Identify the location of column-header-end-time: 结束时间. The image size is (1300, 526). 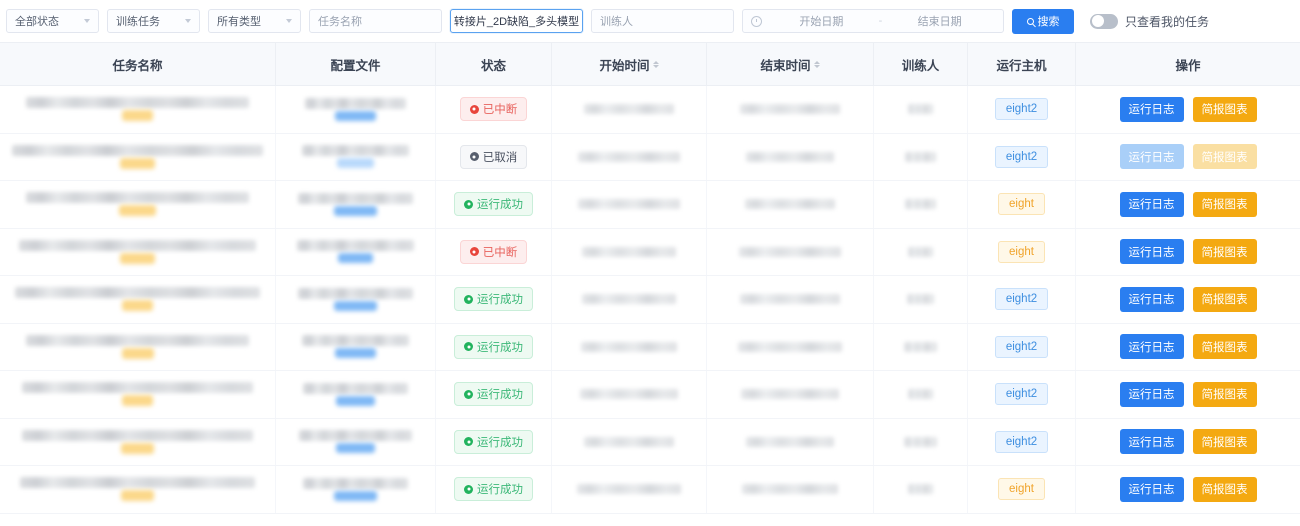
(790, 64).